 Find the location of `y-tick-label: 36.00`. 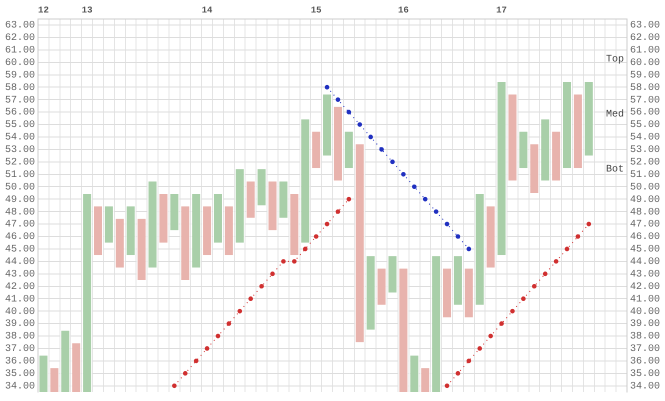

y-tick-label: 36.00 is located at coordinates (20, 362).